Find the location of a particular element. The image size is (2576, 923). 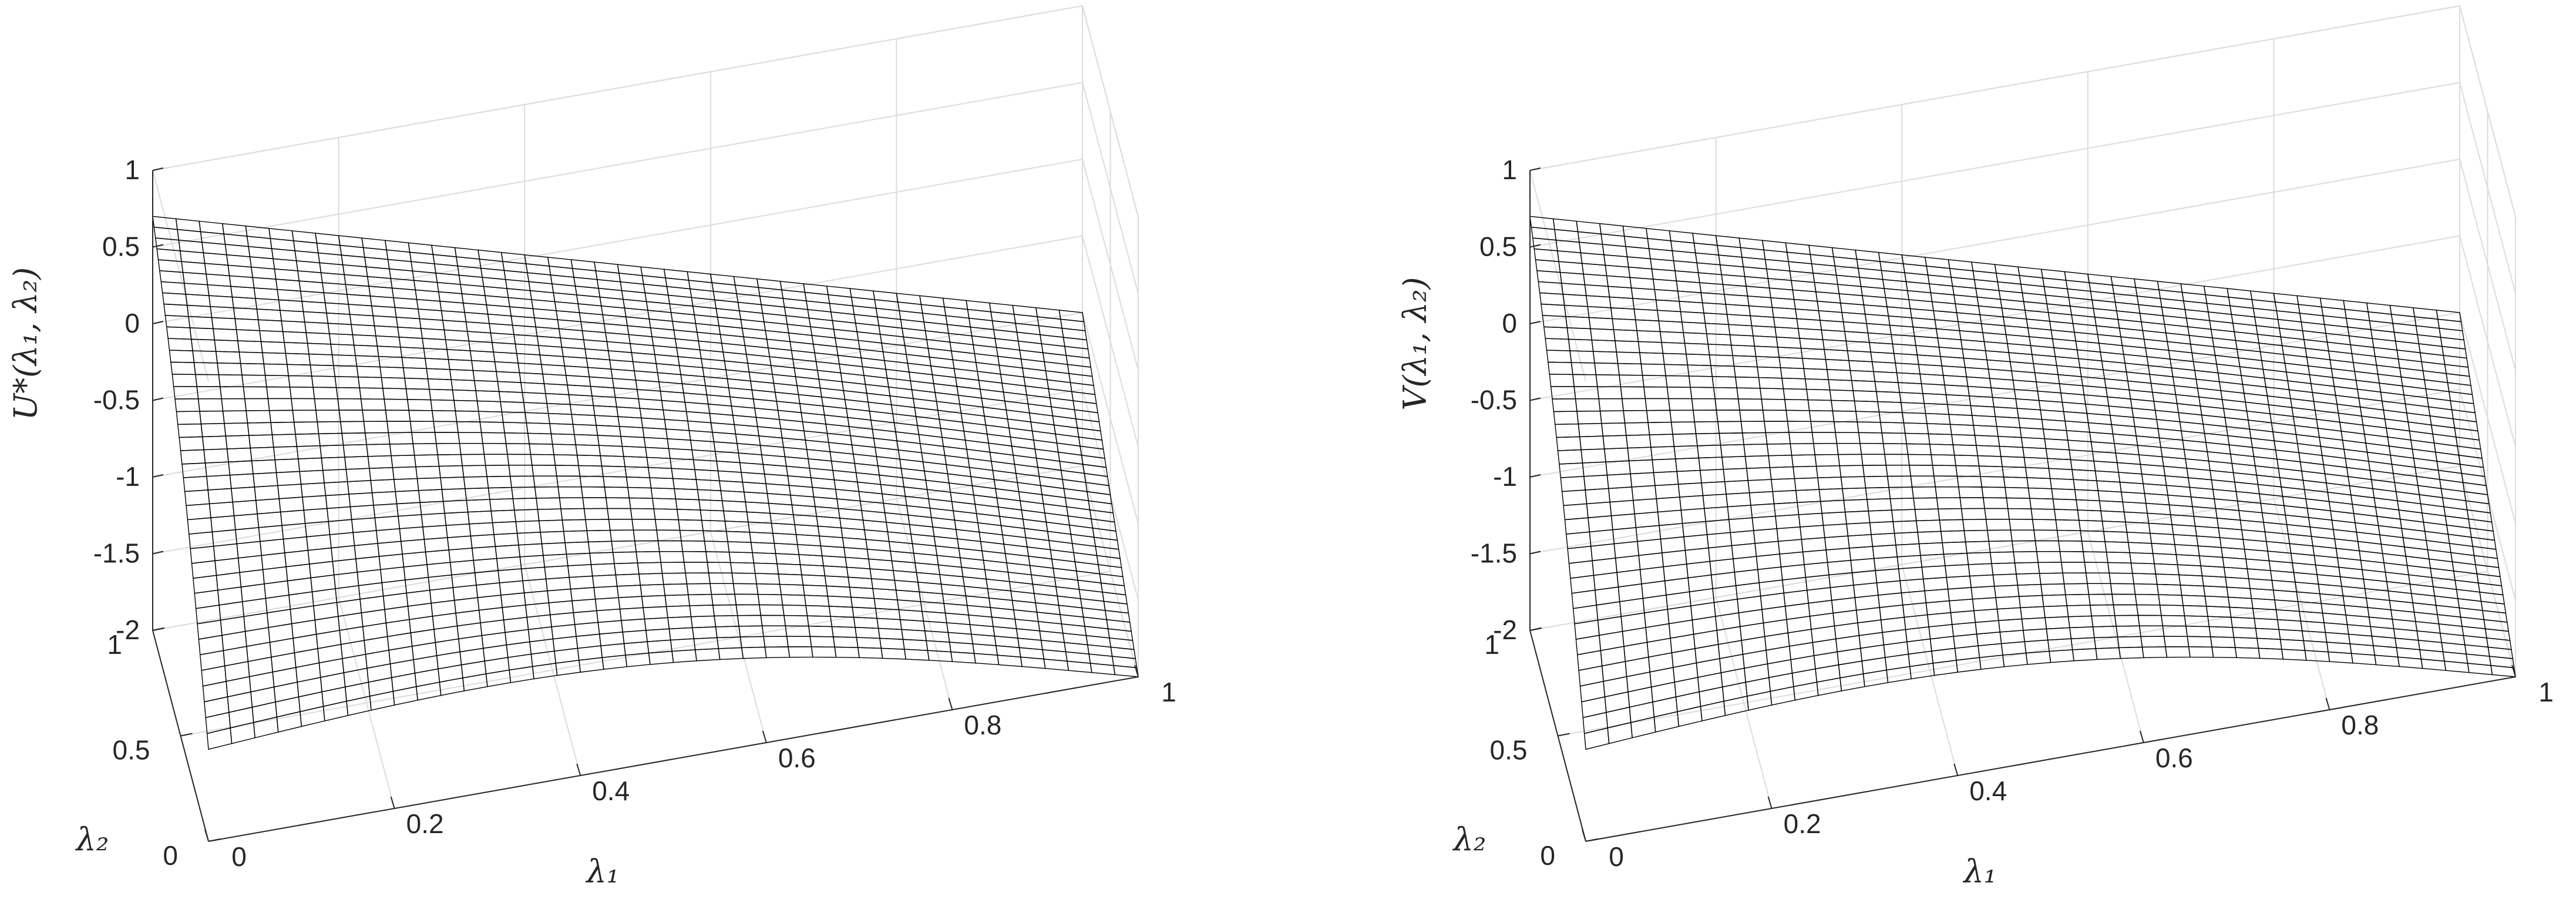

z-axis-label: V(λ₁, λ₂) is located at coordinates (1415, 343).